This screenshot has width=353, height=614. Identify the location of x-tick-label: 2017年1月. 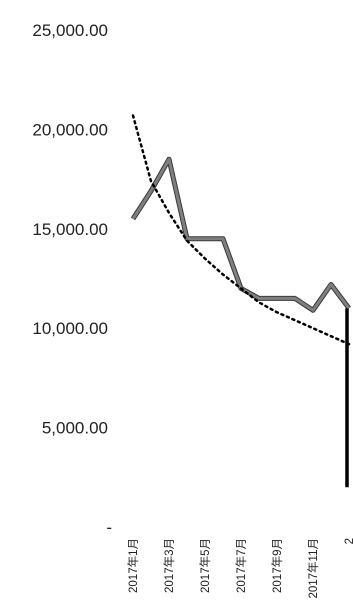
(133, 565).